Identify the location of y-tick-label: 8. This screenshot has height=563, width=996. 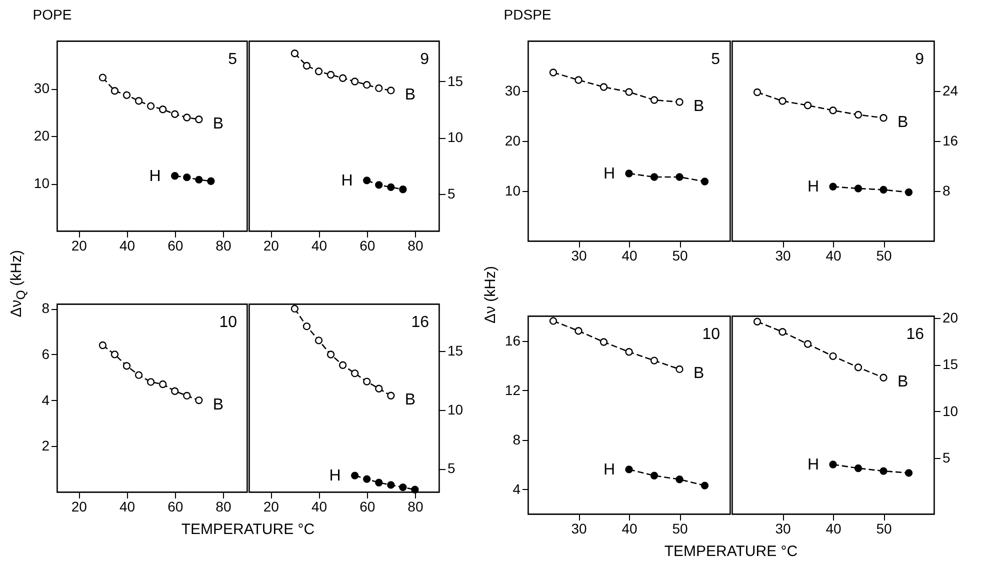
(946, 190).